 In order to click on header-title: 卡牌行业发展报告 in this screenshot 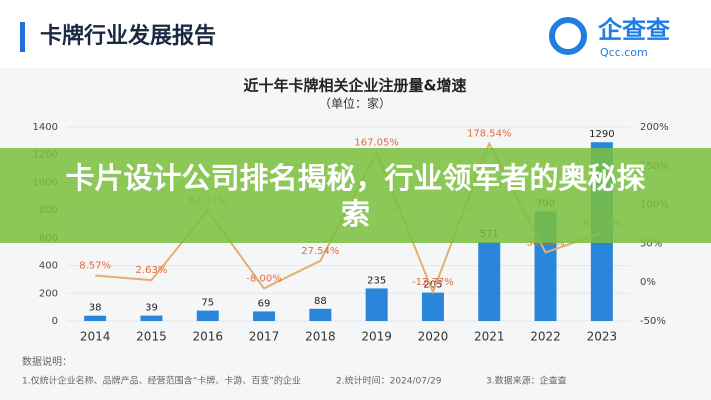, I will do `click(128, 36)`.